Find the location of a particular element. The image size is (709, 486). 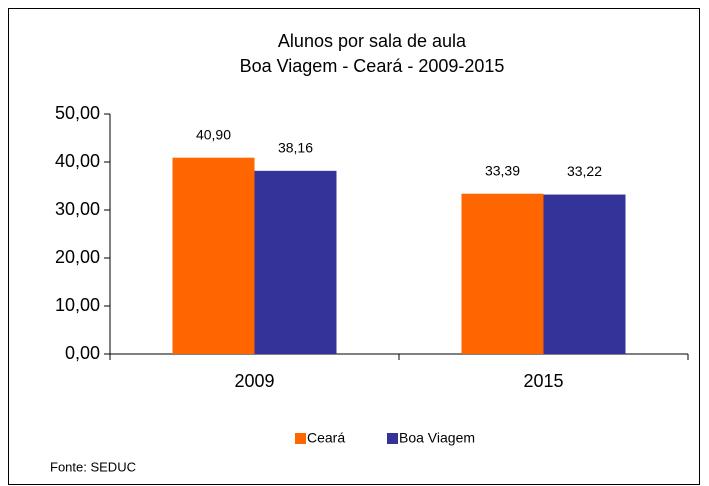

y-tick-label: 30,00 is located at coordinates (77, 209).